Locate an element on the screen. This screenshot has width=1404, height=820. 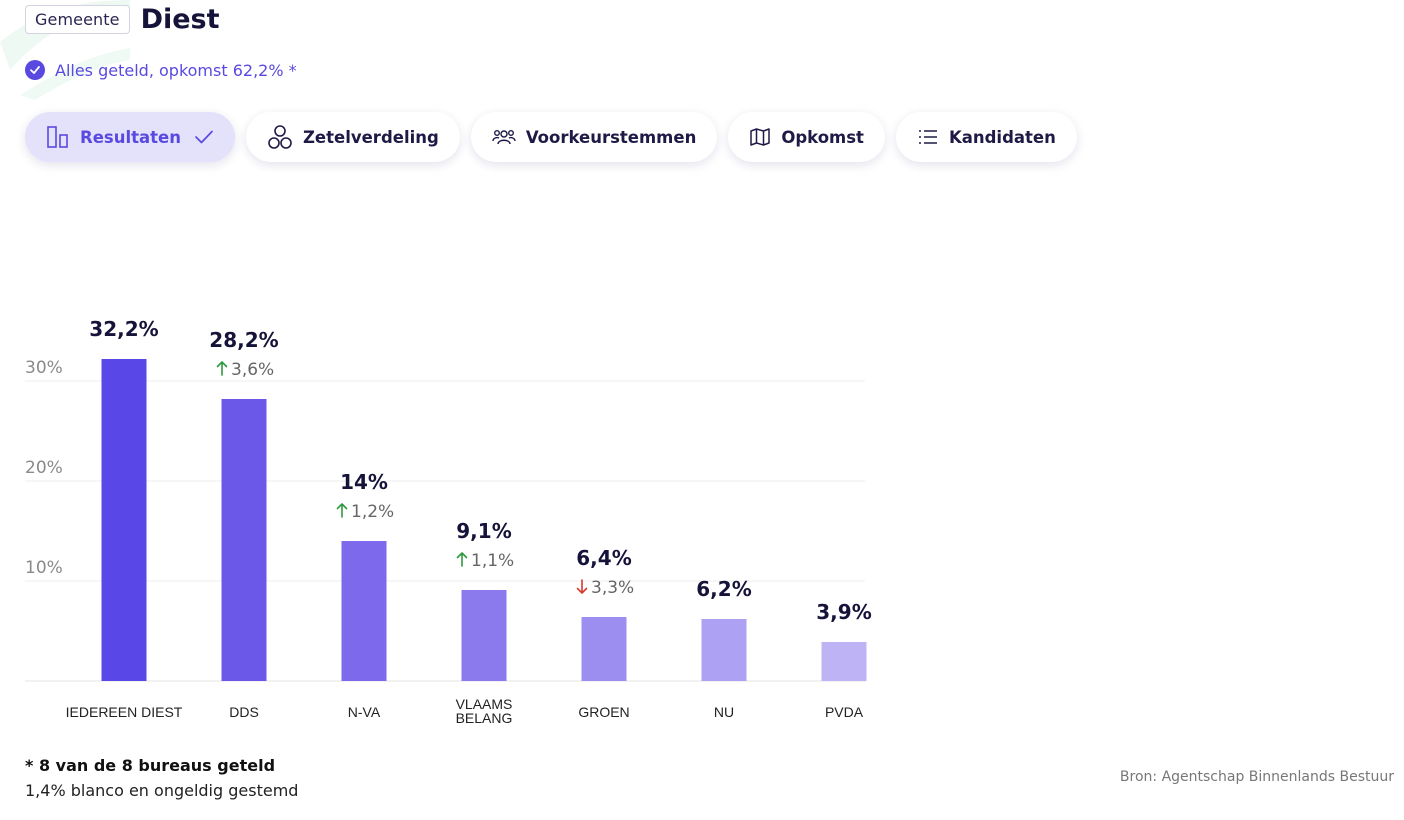
y-tick-label: 20% is located at coordinates (44, 468).